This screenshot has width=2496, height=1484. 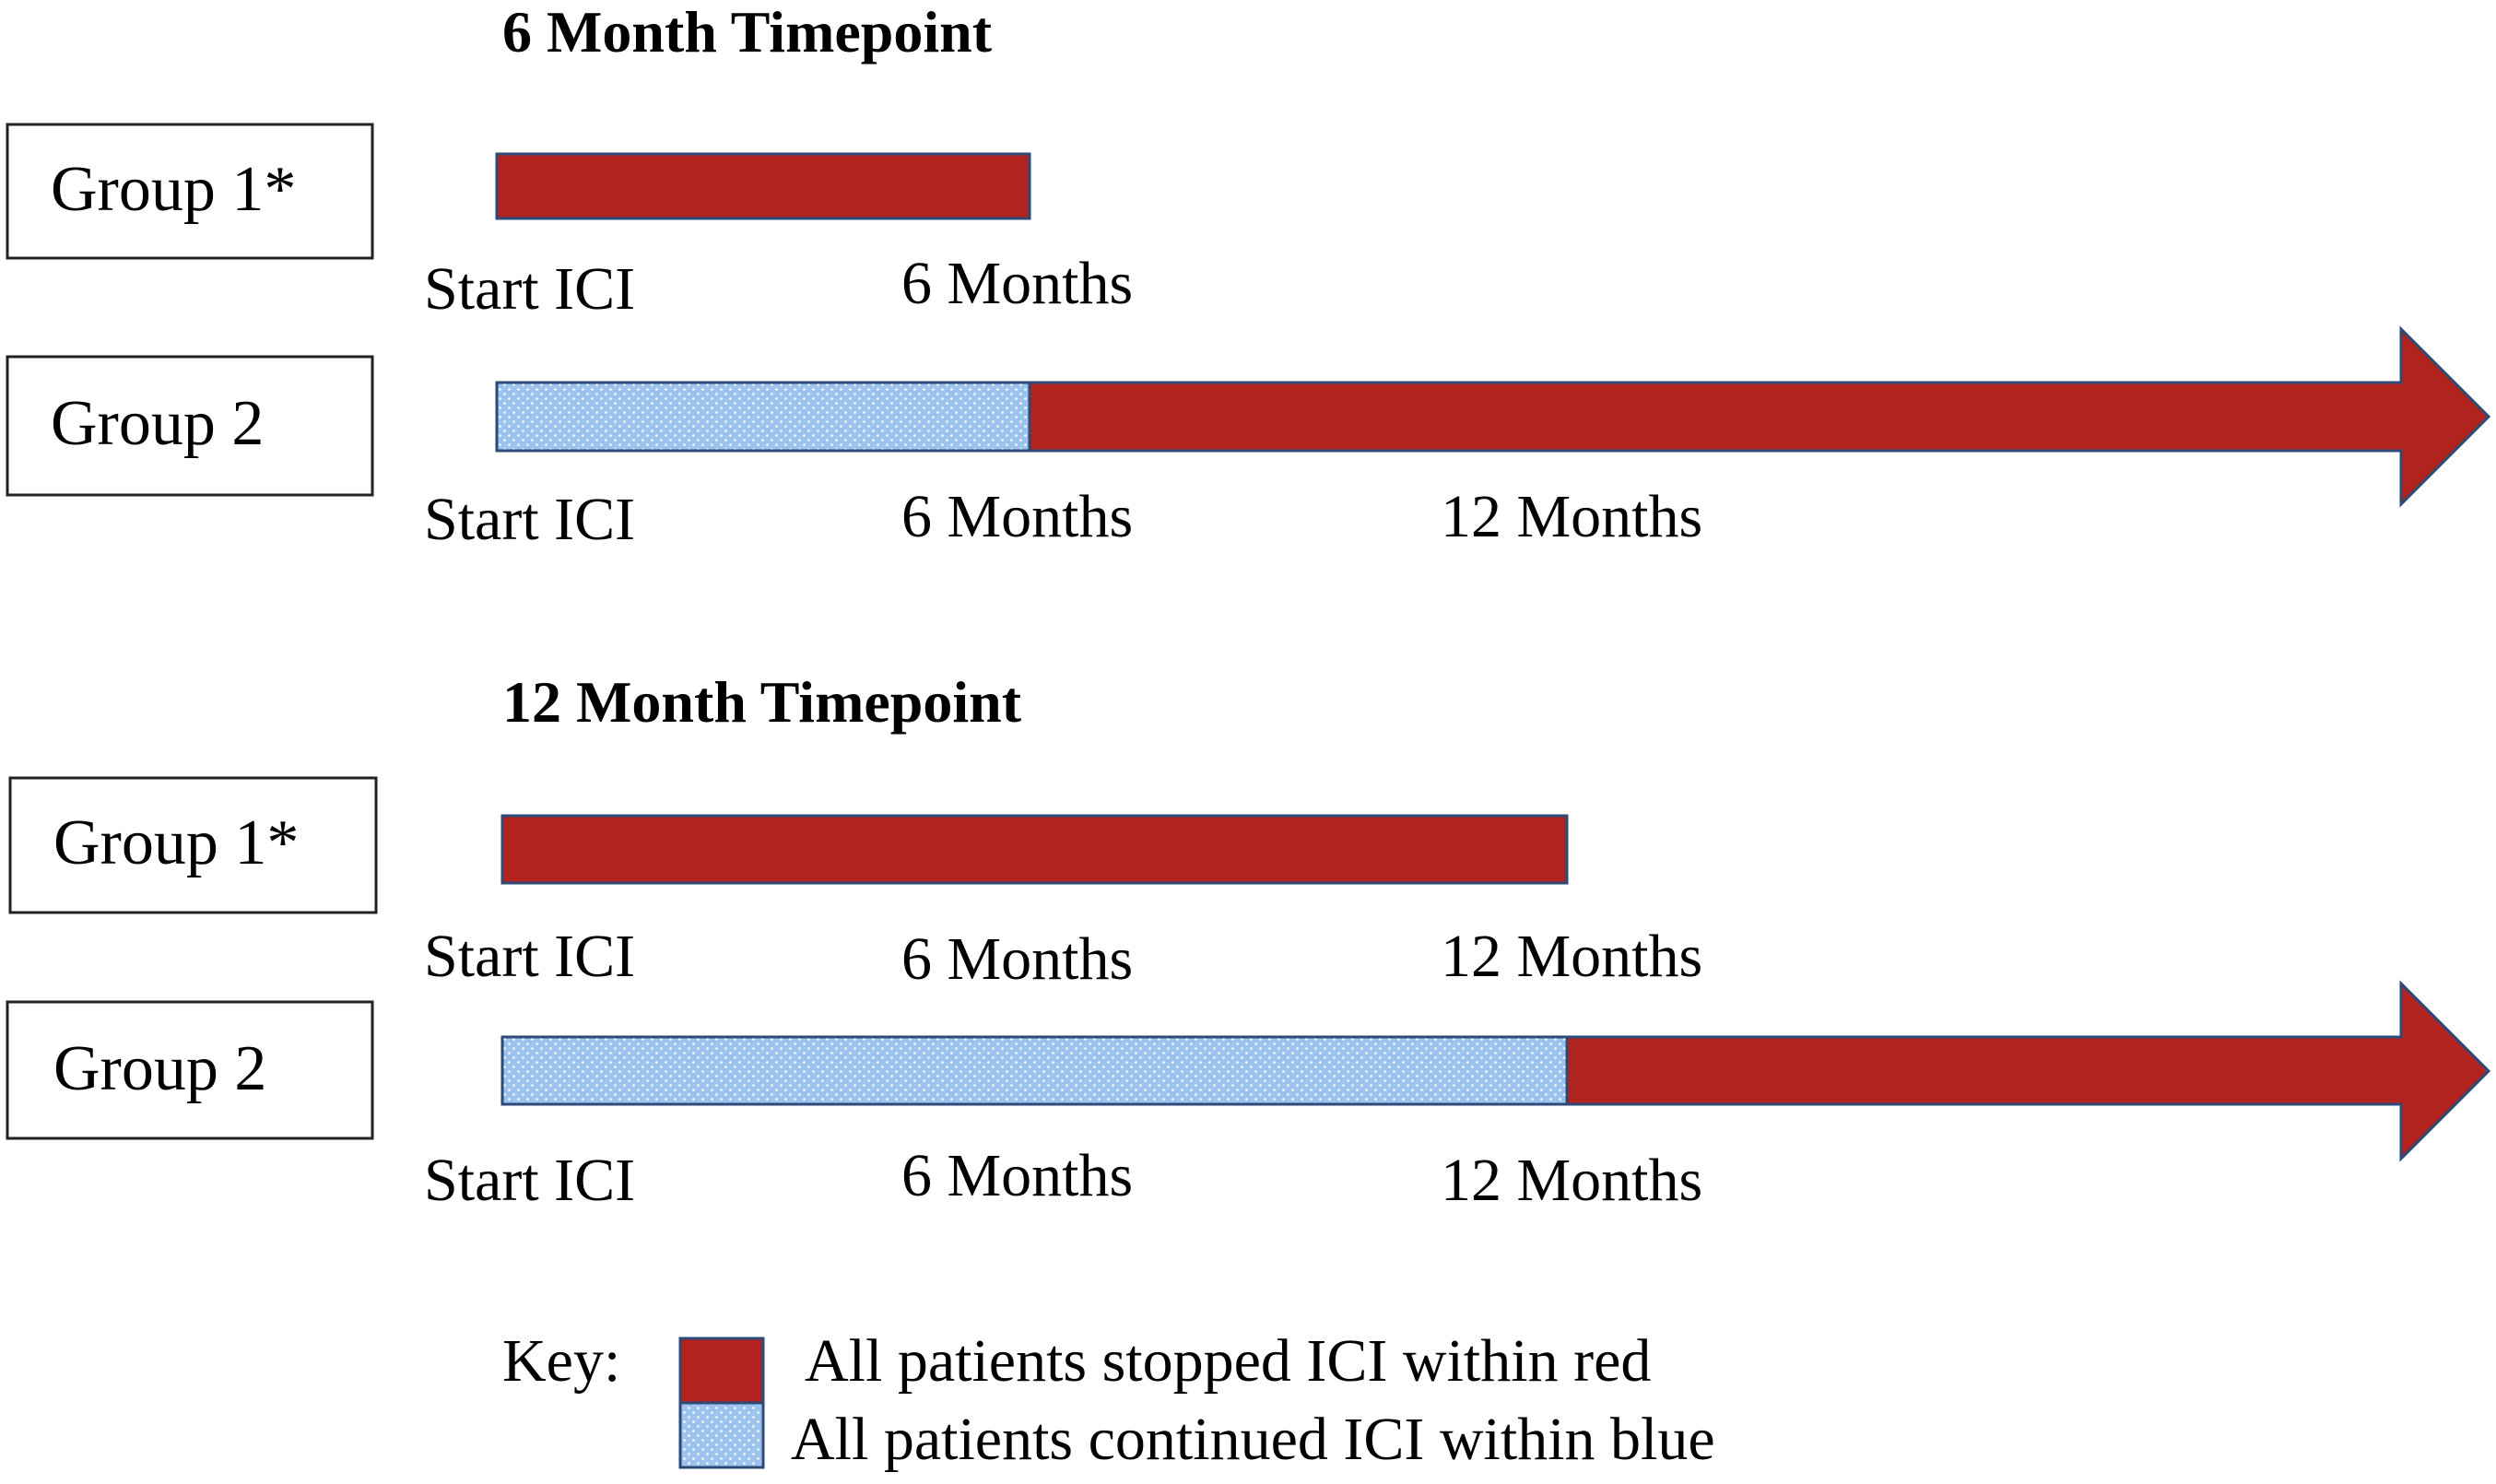 I want to click on panel-title: 12 Month Timepoint, so click(x=762, y=702).